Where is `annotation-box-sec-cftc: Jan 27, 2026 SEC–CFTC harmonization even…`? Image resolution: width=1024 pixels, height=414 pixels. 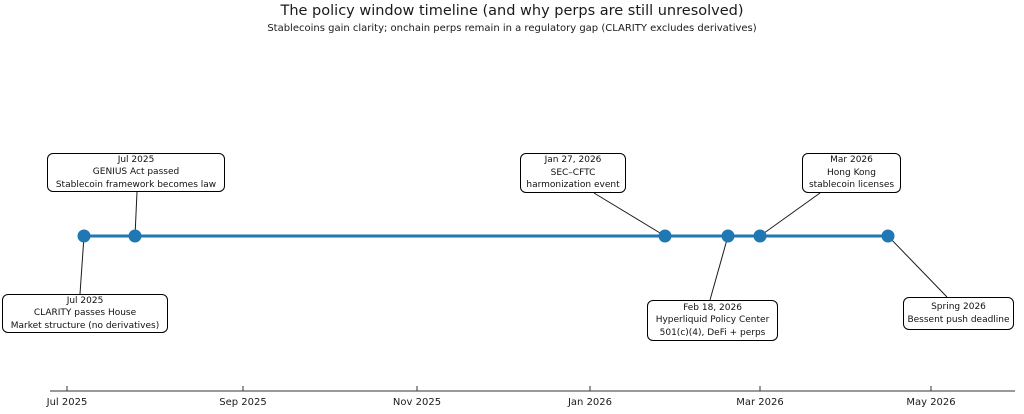 annotation-box-sec-cftc: Jan 27, 2026 SEC–CFTC harmonization even… is located at coordinates (573, 173).